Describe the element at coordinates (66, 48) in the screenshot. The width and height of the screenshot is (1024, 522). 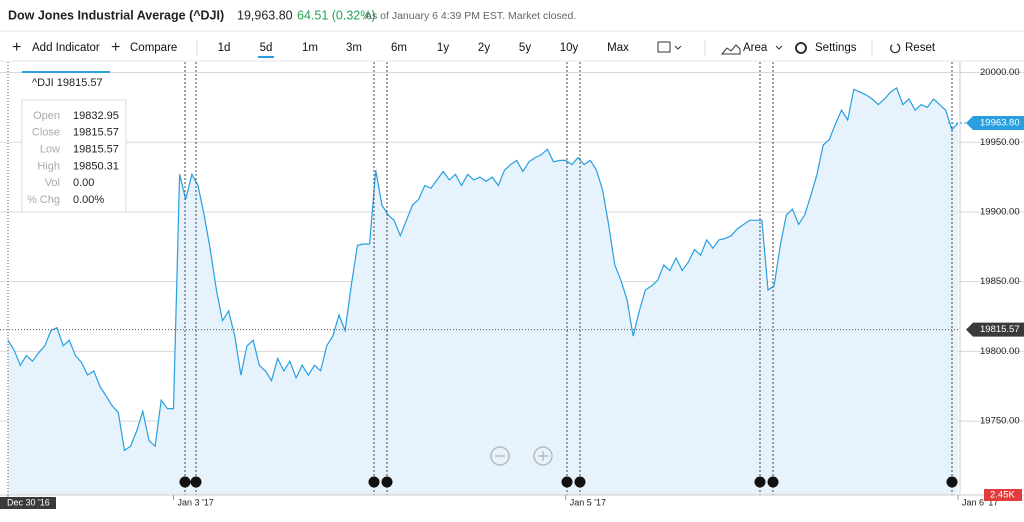
I see `add-indicator: Add Indicator` at that location.